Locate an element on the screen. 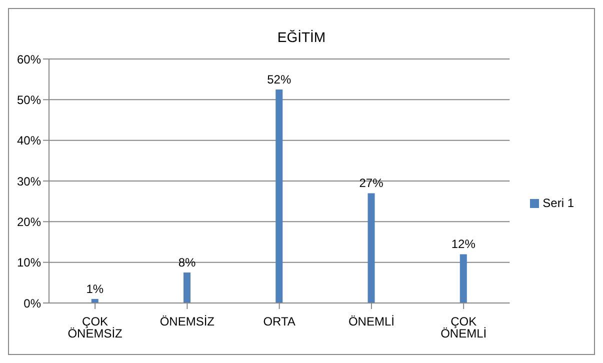 This screenshot has height=363, width=603. y-tick-label: 40% is located at coordinates (29, 141).